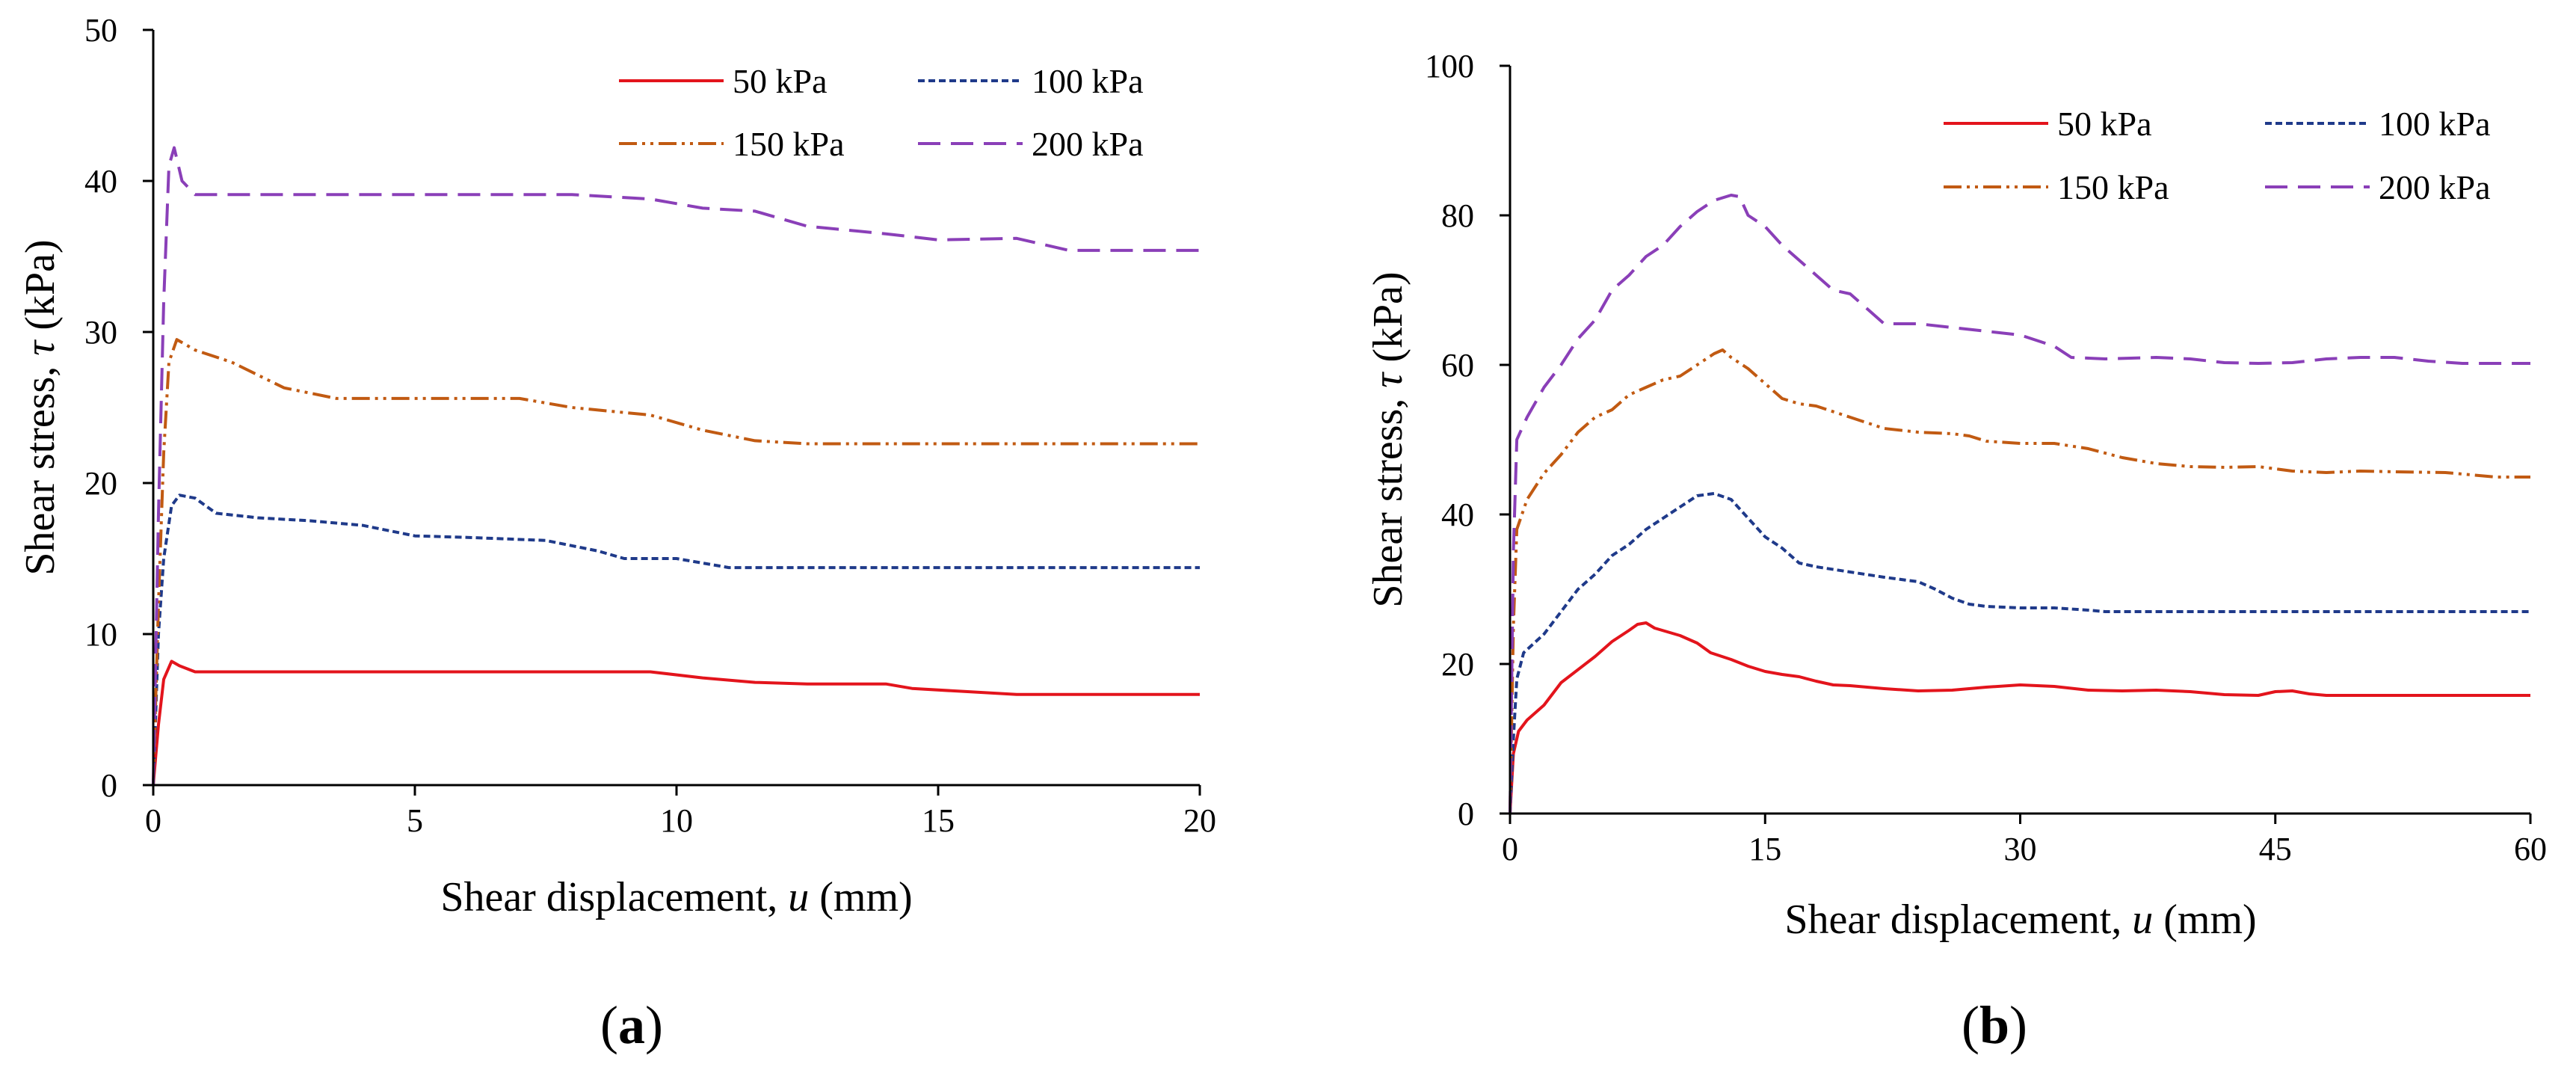 This screenshot has width=2576, height=1067. What do you see at coordinates (2275, 849) in the screenshot?
I see `x-tick-label: 45` at bounding box center [2275, 849].